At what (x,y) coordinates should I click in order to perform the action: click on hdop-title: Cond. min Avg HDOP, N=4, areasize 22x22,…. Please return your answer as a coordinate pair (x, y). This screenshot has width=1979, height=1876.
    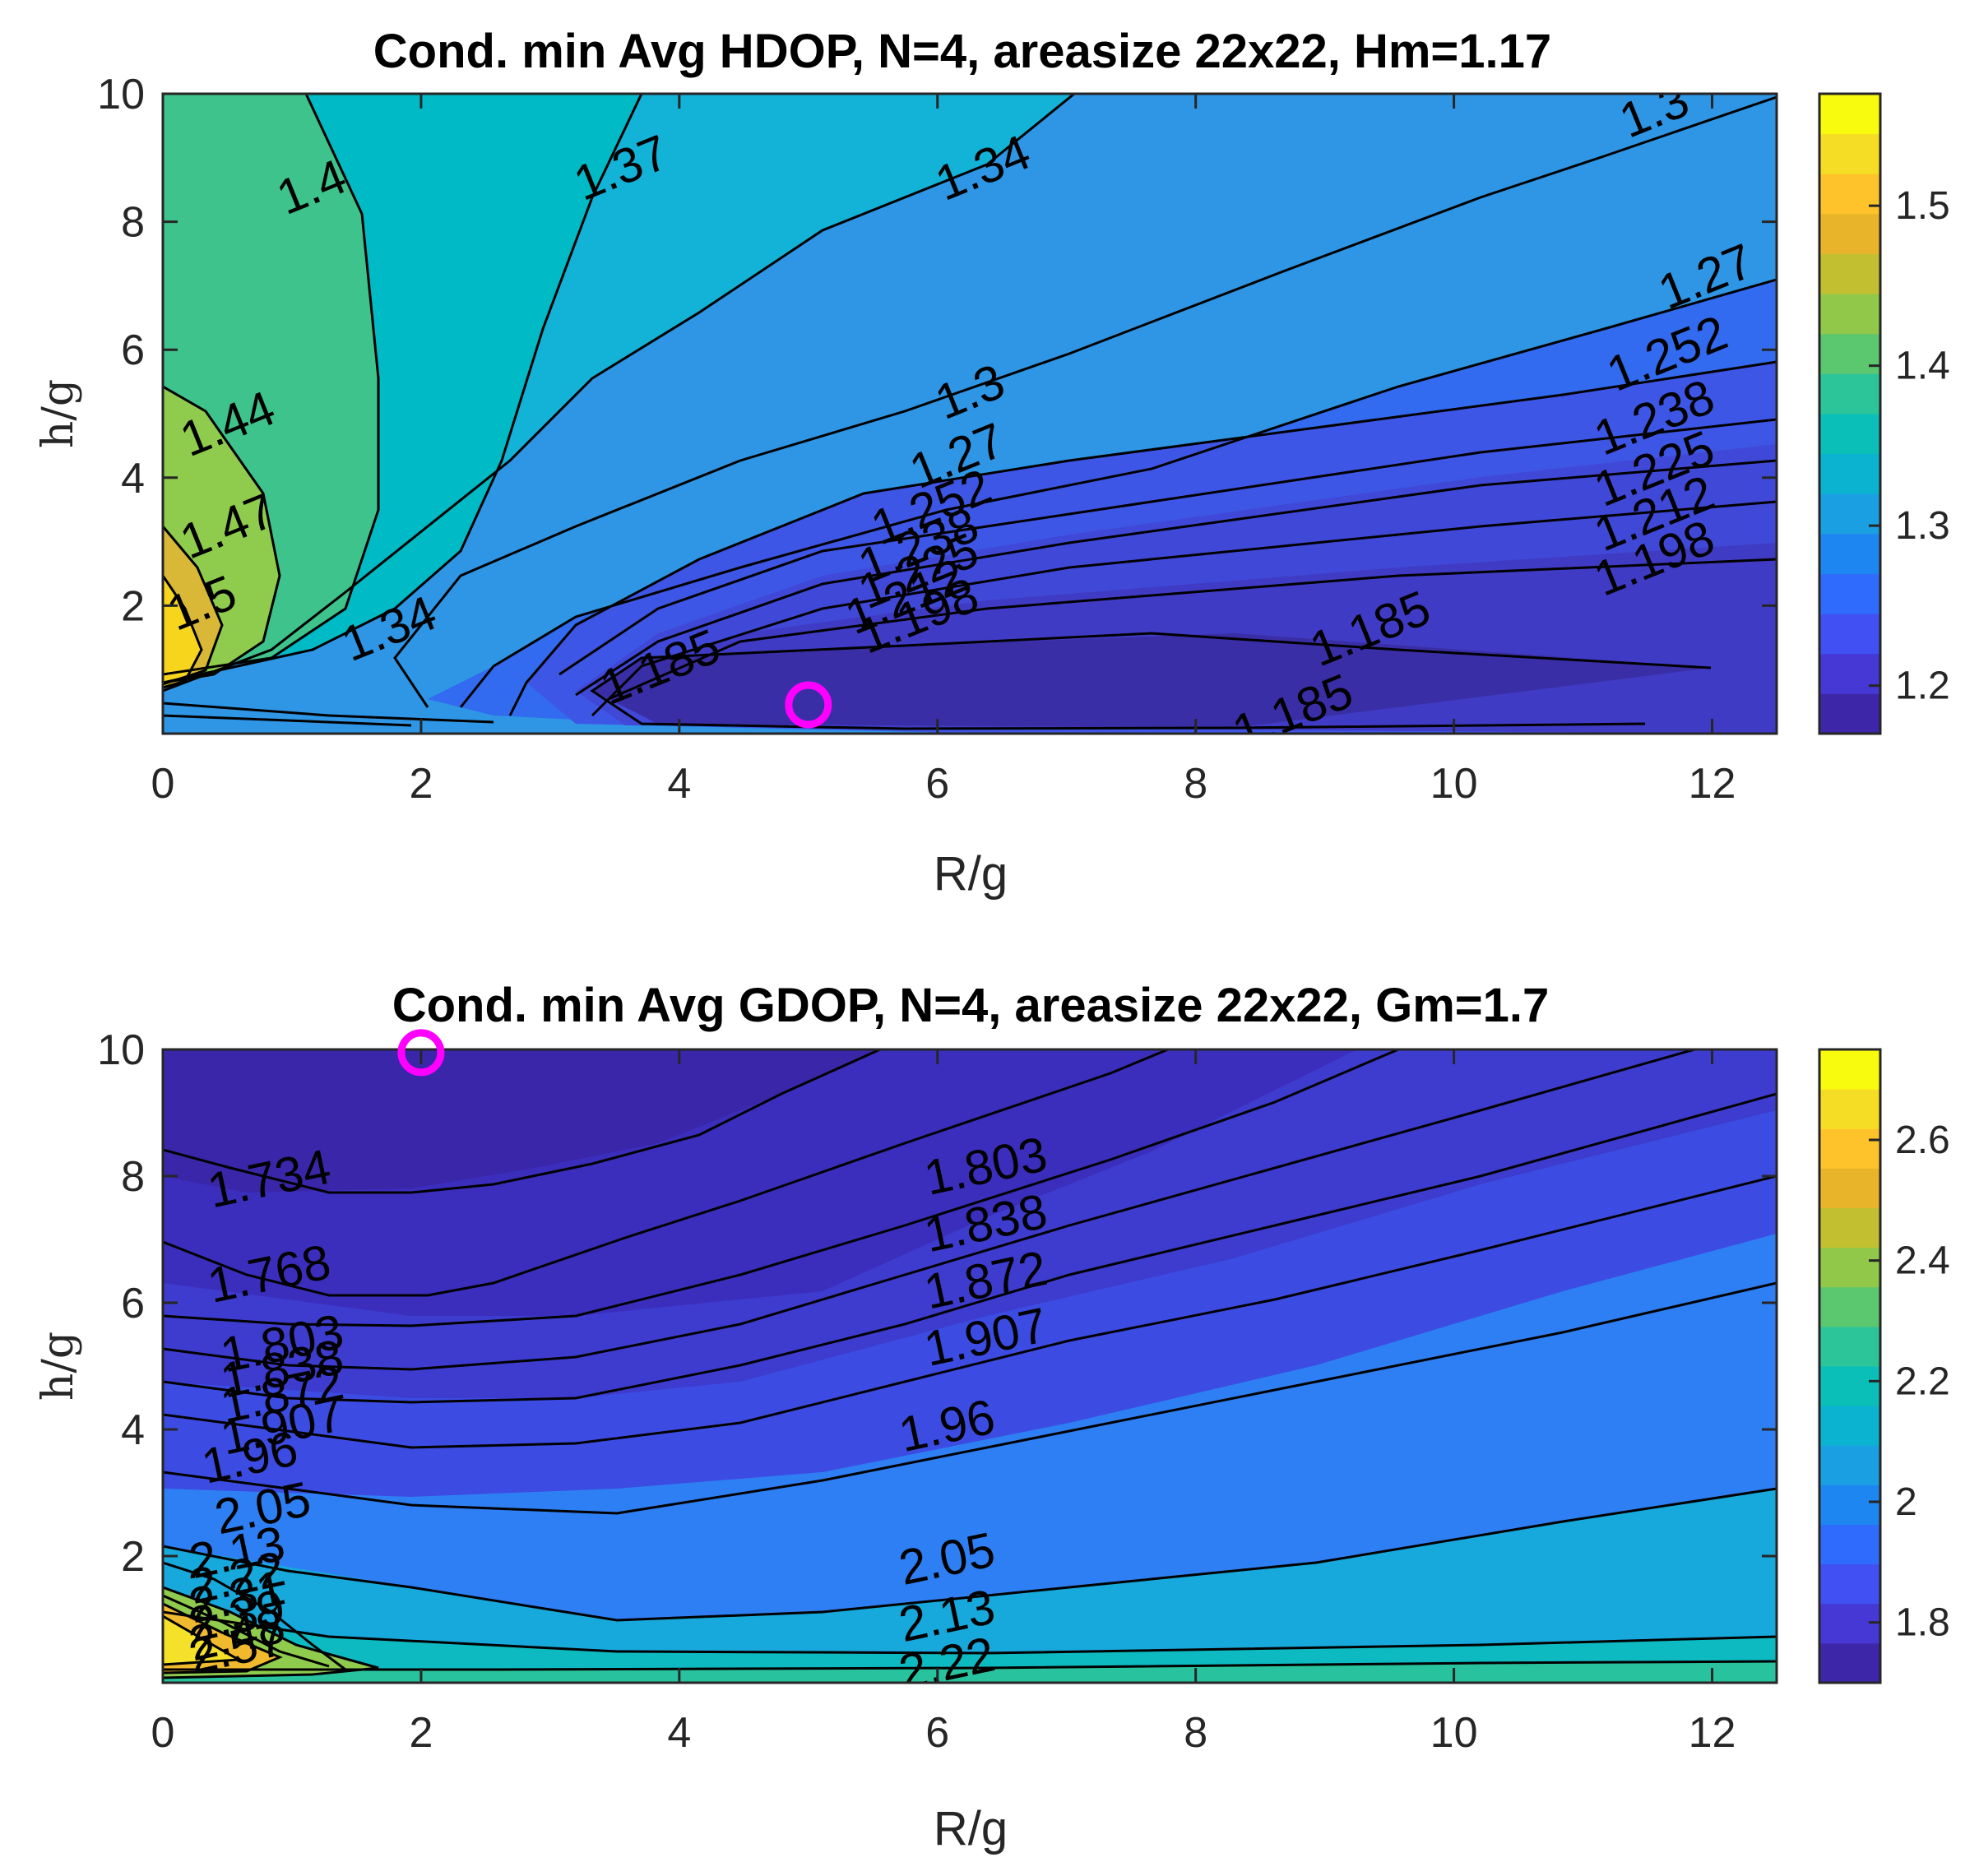
    Looking at the image, I should click on (962, 51).